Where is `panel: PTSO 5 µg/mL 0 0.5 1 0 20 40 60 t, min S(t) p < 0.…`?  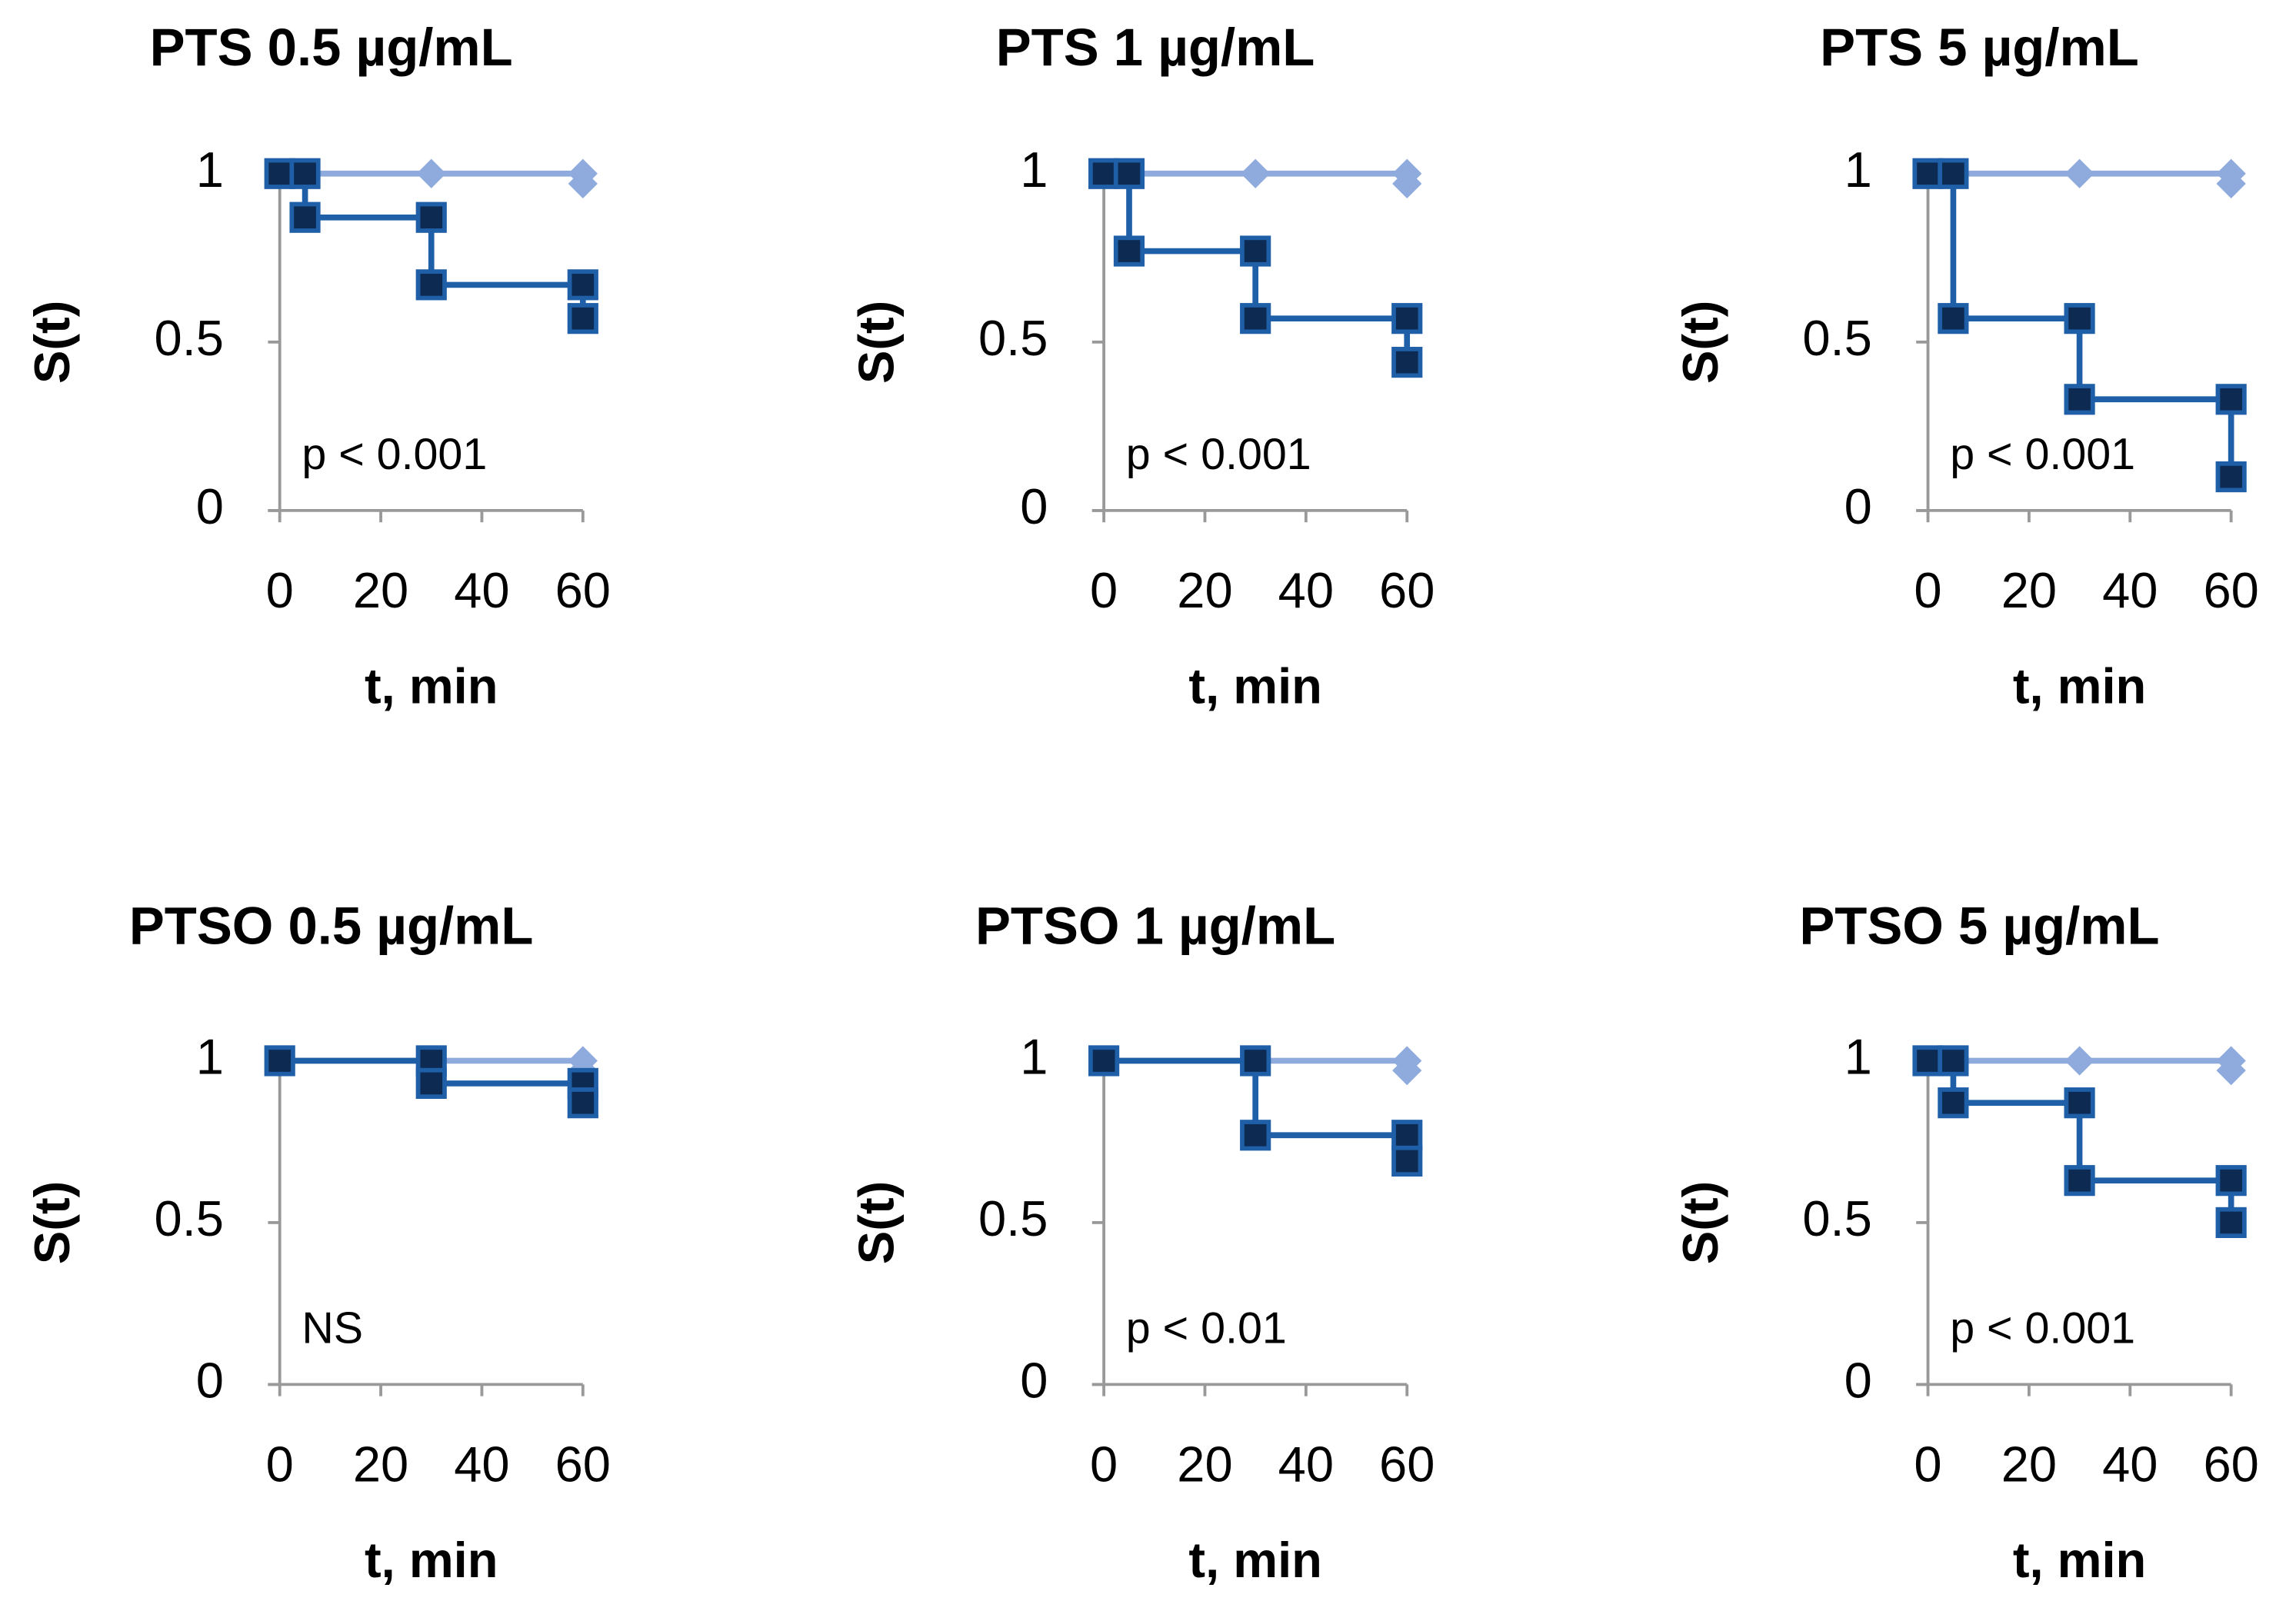
panel: PTSO 5 µg/mL 0 0.5 1 0 20 40 60 t, min S(t) p < 0.… is located at coordinates (1966, 1242).